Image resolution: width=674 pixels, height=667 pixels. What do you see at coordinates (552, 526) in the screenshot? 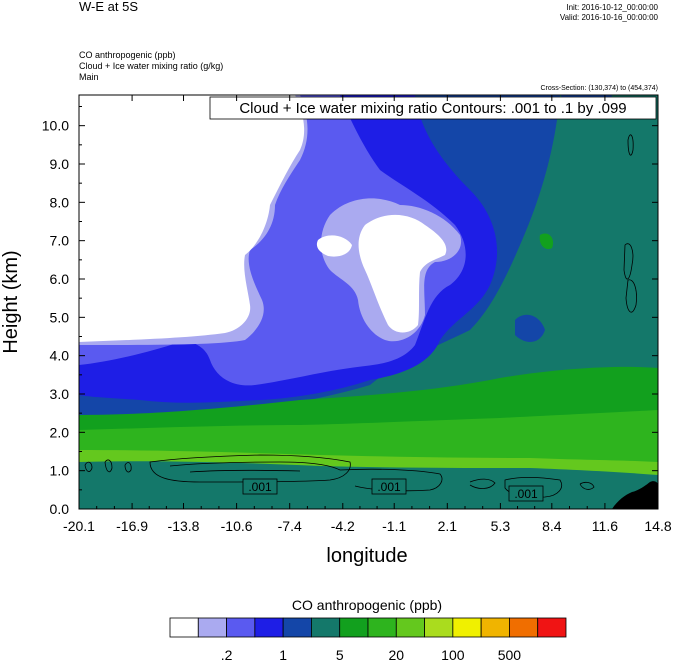
I see `x-tick-label: 8.4` at bounding box center [552, 526].